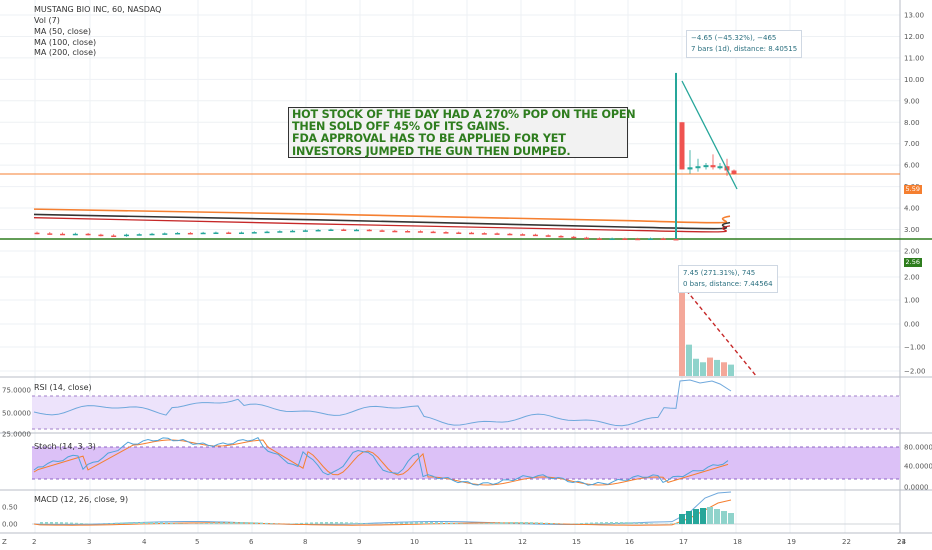 The width and height of the screenshot is (932, 550). What do you see at coordinates (791, 542) in the screenshot?
I see `time-axis-tick: 19` at bounding box center [791, 542].